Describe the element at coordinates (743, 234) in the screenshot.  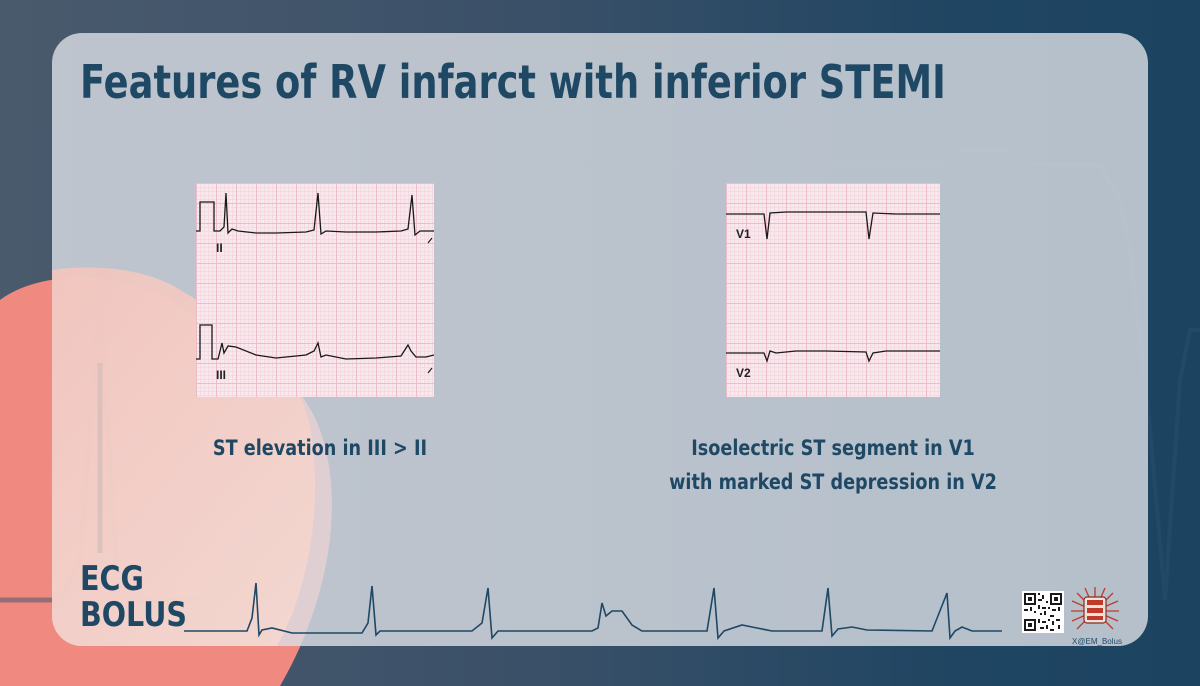
I see `lead-label-v1: V1` at that location.